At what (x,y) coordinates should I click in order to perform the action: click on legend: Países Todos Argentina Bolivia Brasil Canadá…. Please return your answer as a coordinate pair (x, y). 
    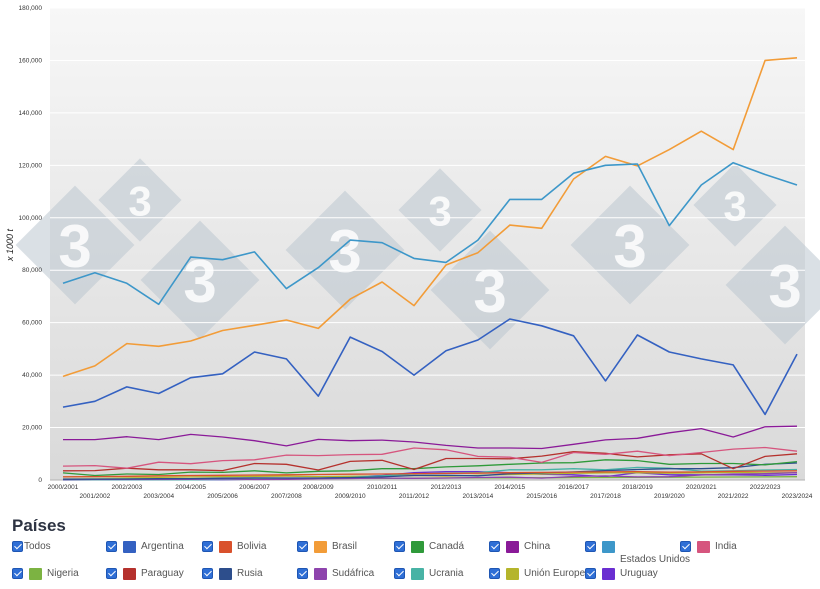
    Looking at the image, I should click on (410, 550).